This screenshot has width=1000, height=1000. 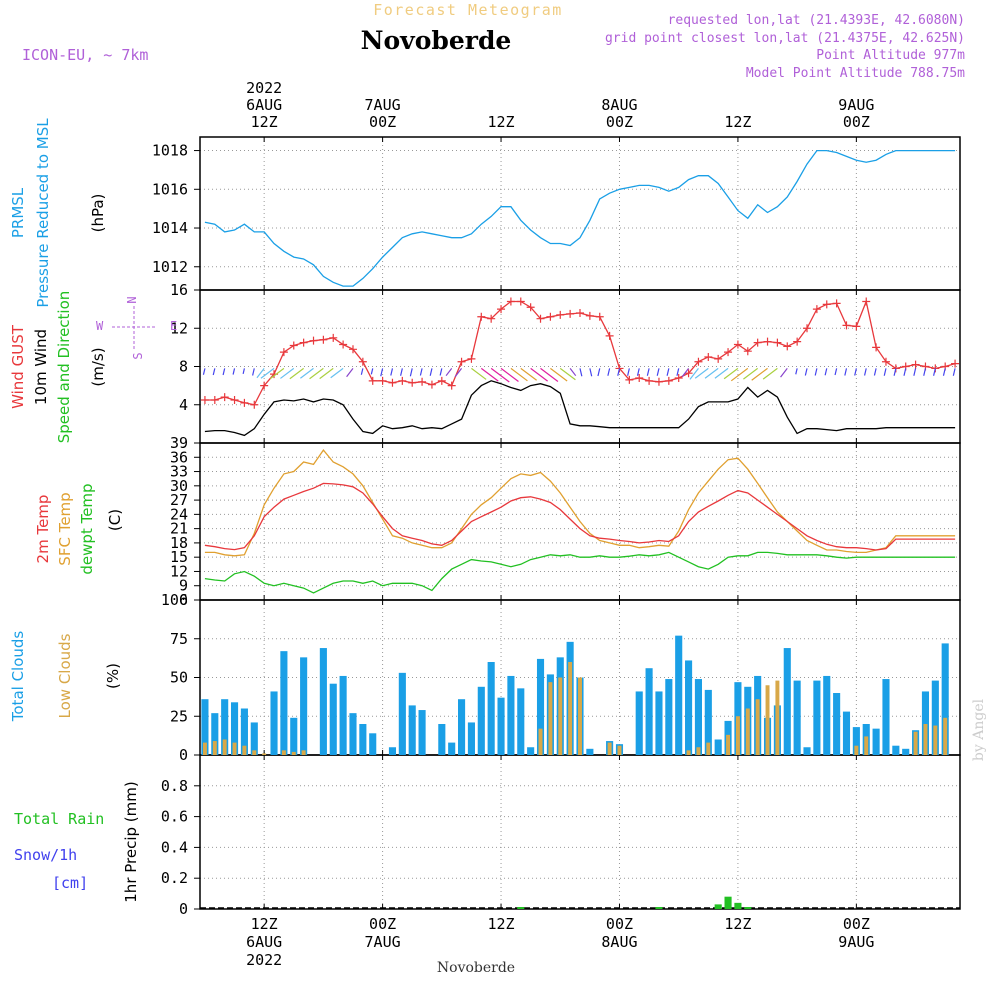 I want to click on pressure-unit: (hPa), so click(x=98, y=213).